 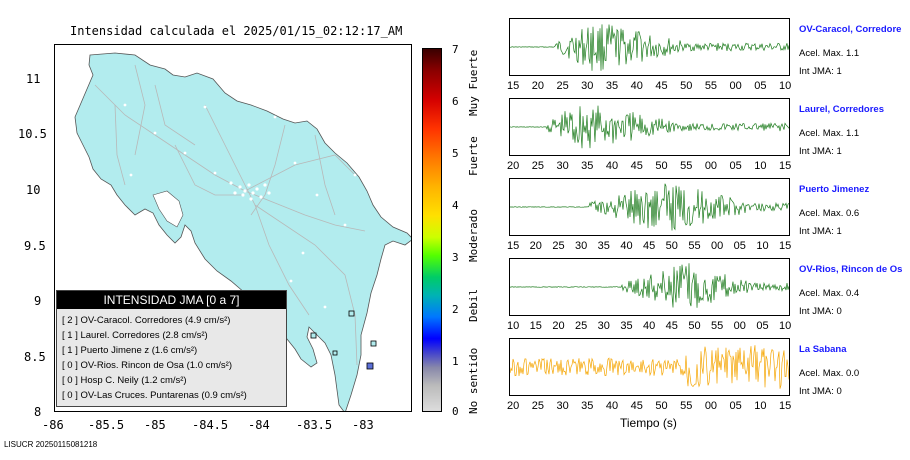 I want to click on station-name: Laurel, Corredores, so click(x=841, y=109).